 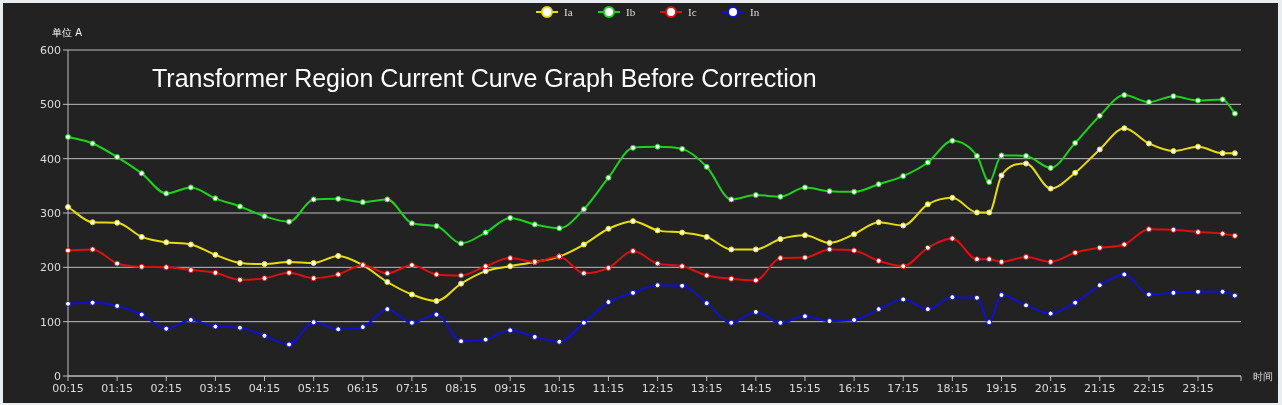 I want to click on x-tick-label: 15:15, so click(x=805, y=388).